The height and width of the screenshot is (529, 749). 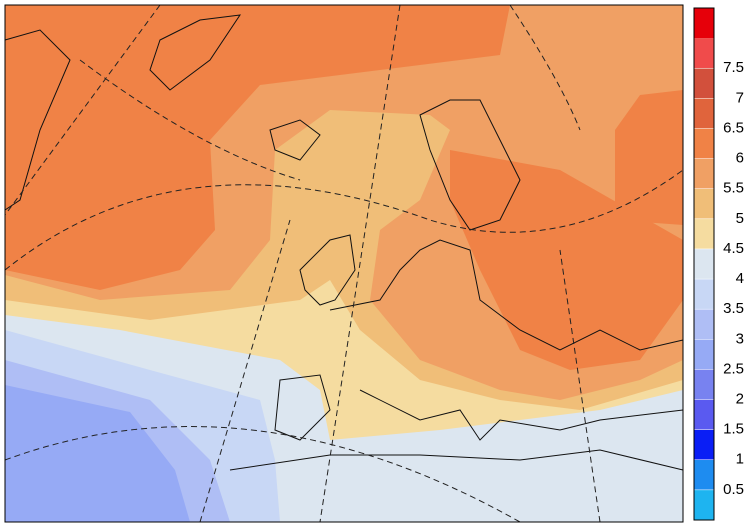 I want to click on colorbar-label: 1.5, so click(x=733, y=429).